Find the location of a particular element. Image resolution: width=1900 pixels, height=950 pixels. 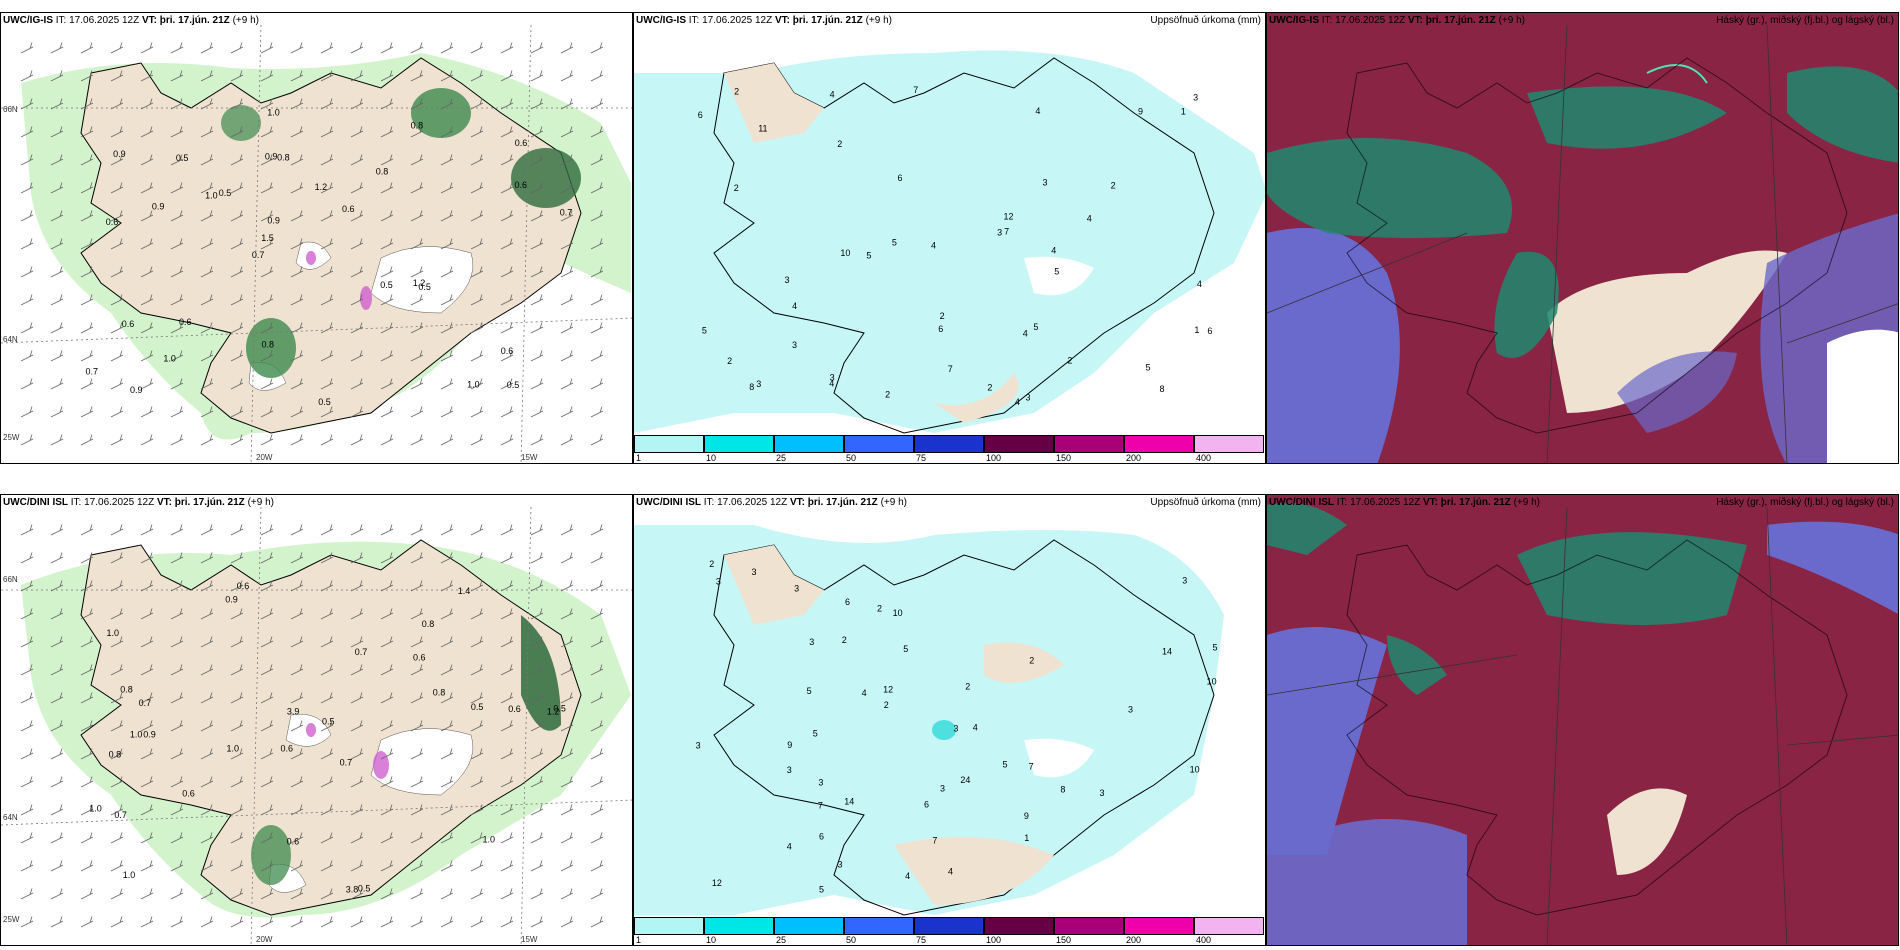

value-label: 0.6 is located at coordinates (112, 222).